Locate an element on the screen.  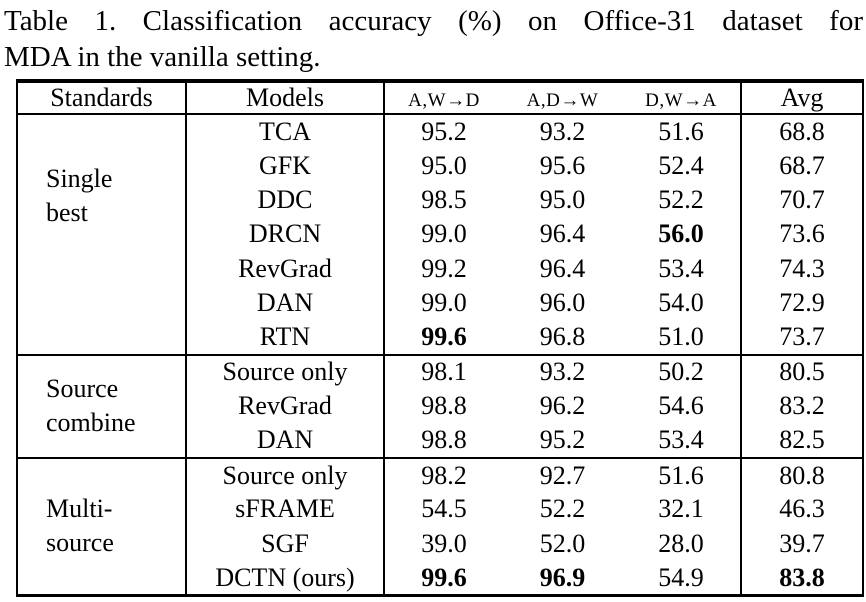
accuracy-value-cell: 54.9 is located at coordinates (682, 578).